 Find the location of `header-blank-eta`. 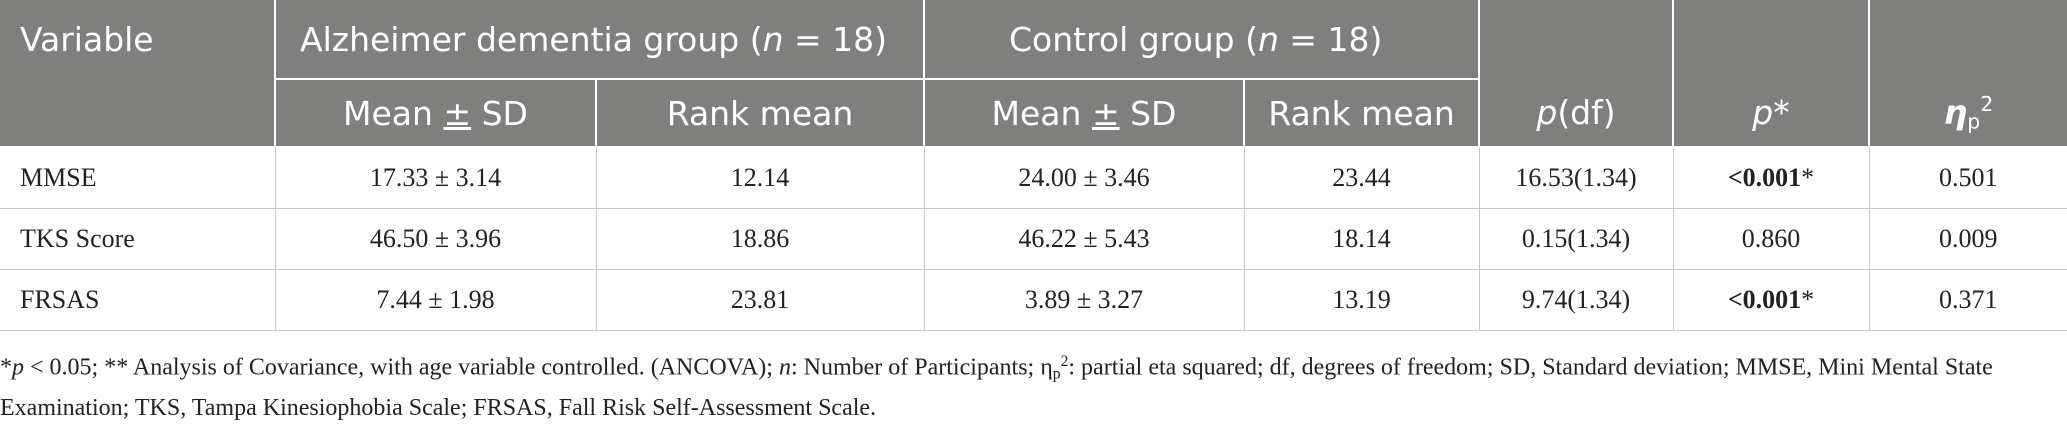

header-blank-eta is located at coordinates (1968, 39).